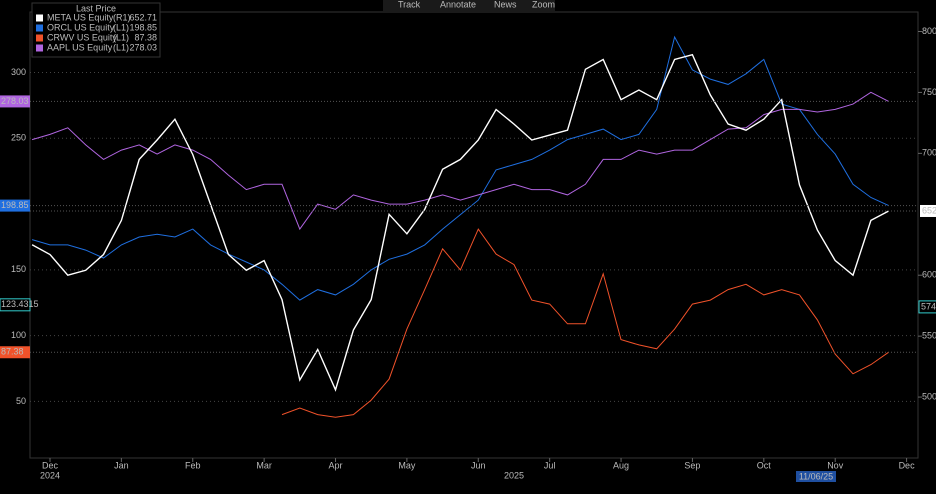 This screenshot has width=936, height=494. Describe the element at coordinates (193, 465) in the screenshot. I see `x-tick-label: Feb` at that location.